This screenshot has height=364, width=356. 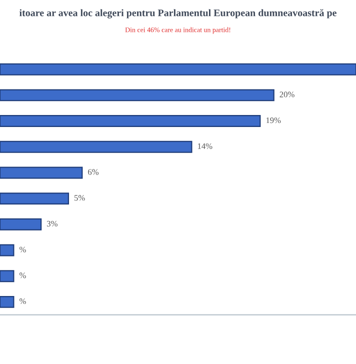 What do you see at coordinates (52, 223) in the screenshot?
I see `data-label: 3%` at bounding box center [52, 223].